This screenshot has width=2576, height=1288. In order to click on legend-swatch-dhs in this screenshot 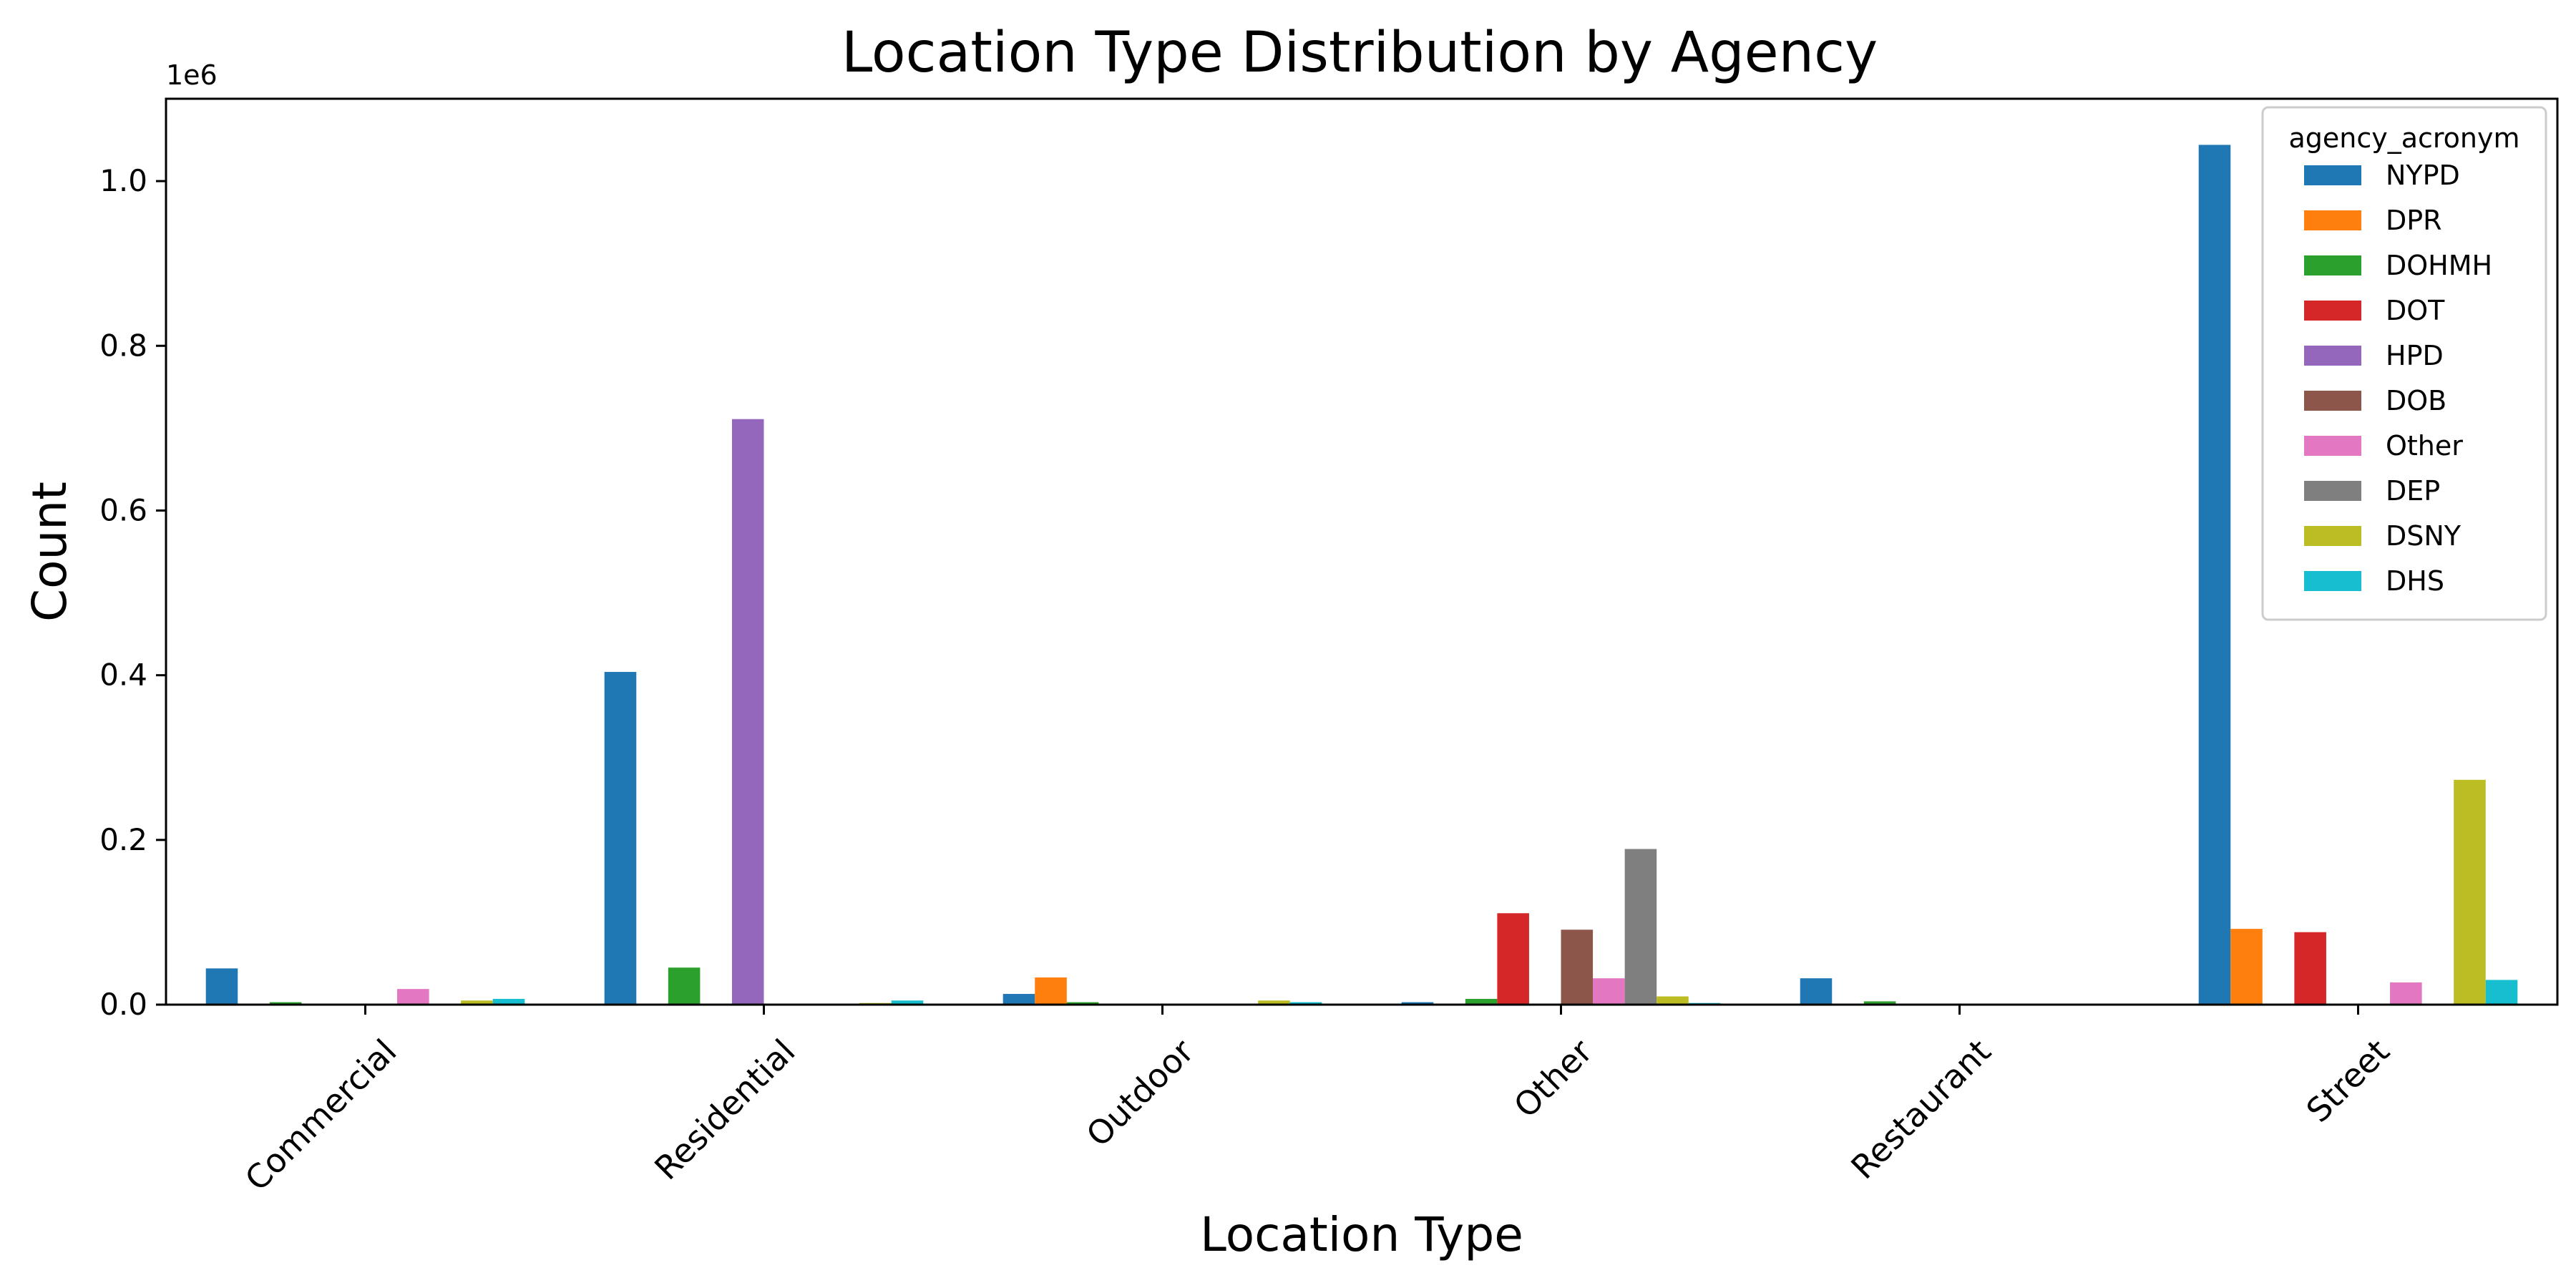, I will do `click(2332, 581)`.